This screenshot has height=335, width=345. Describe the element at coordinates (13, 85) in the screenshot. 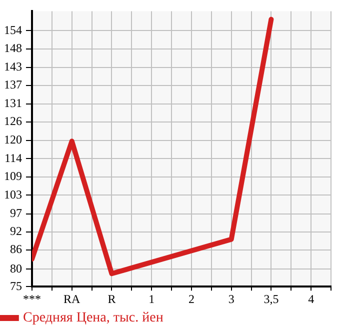

I see `y-tick-label: 137` at that location.